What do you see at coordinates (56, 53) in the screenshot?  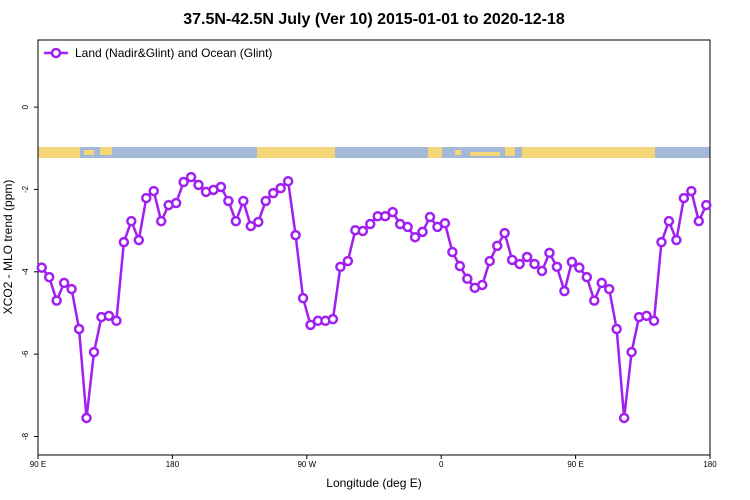 I see `legend-marker` at bounding box center [56, 53].